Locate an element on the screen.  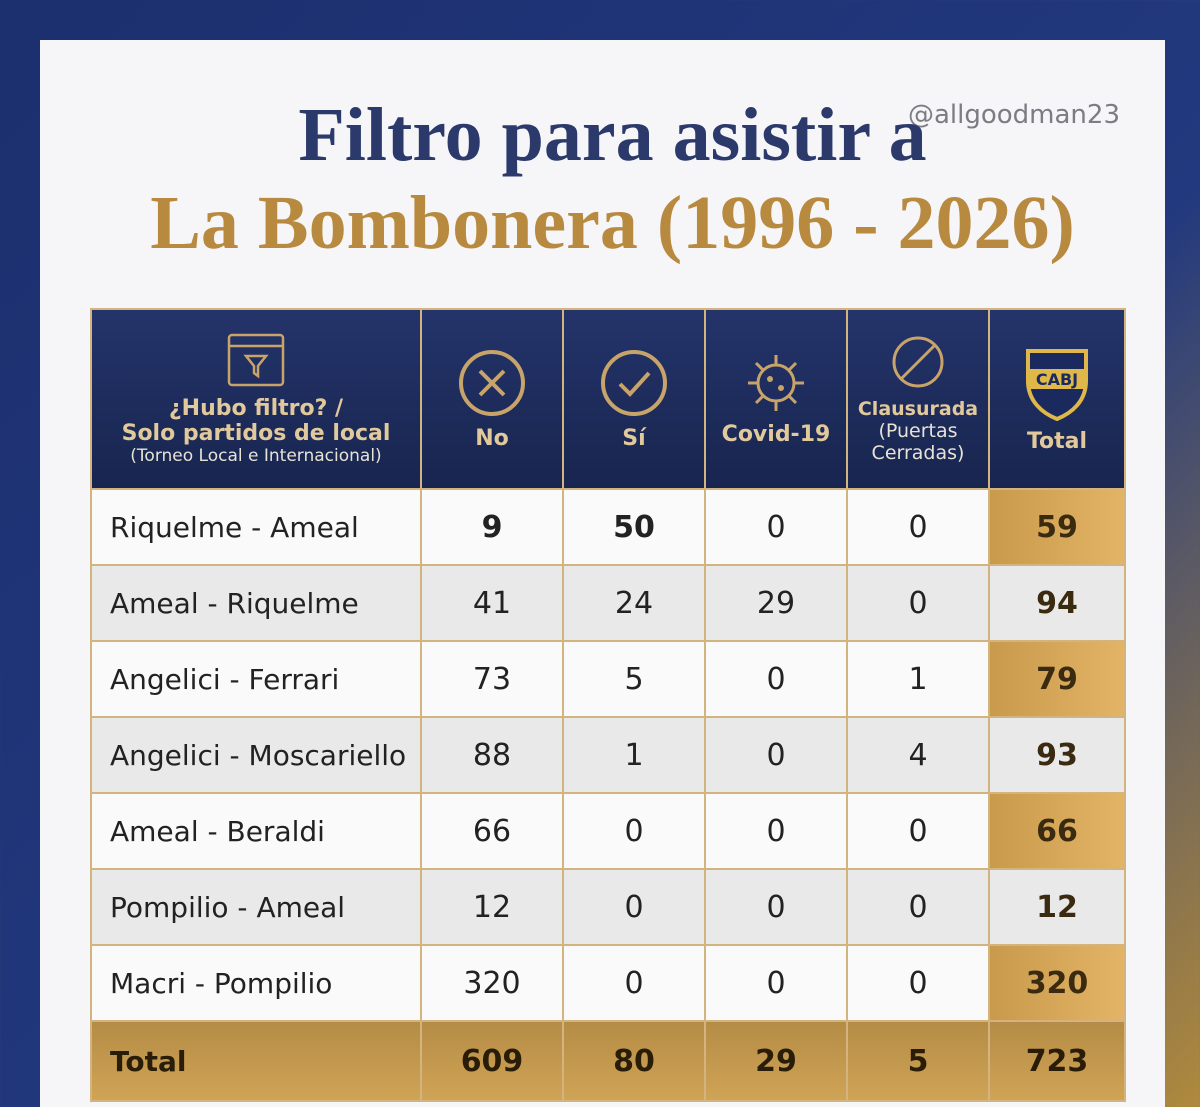
cell: 4 is located at coordinates (918, 755).